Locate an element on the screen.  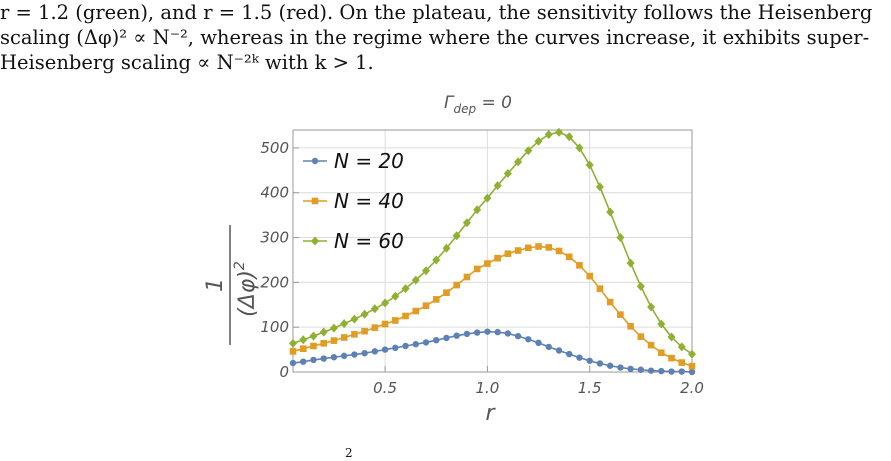
y-axis-label-denominator: (Δφ)2 is located at coordinates (246, 289).